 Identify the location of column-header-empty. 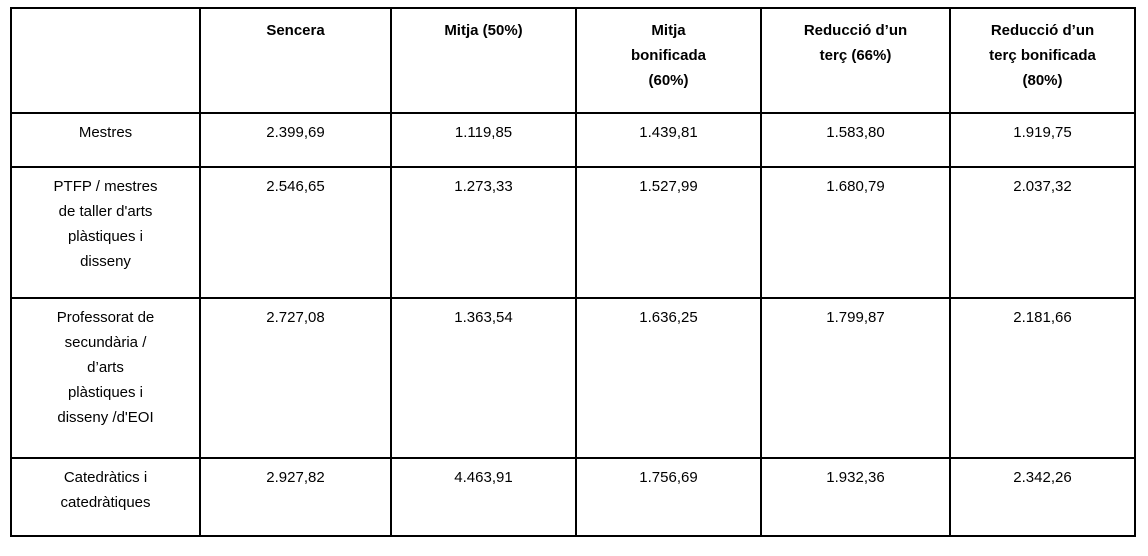
(105, 60).